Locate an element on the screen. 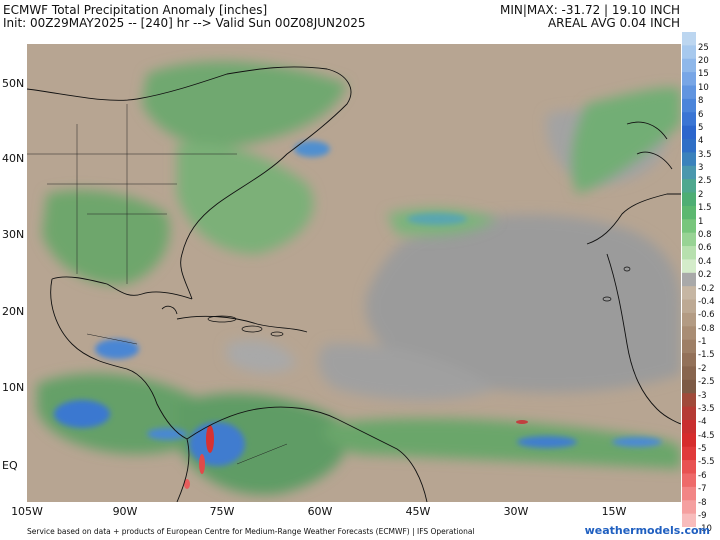 The width and height of the screenshot is (720, 540). colorbar-label: 0.2 is located at coordinates (705, 275).